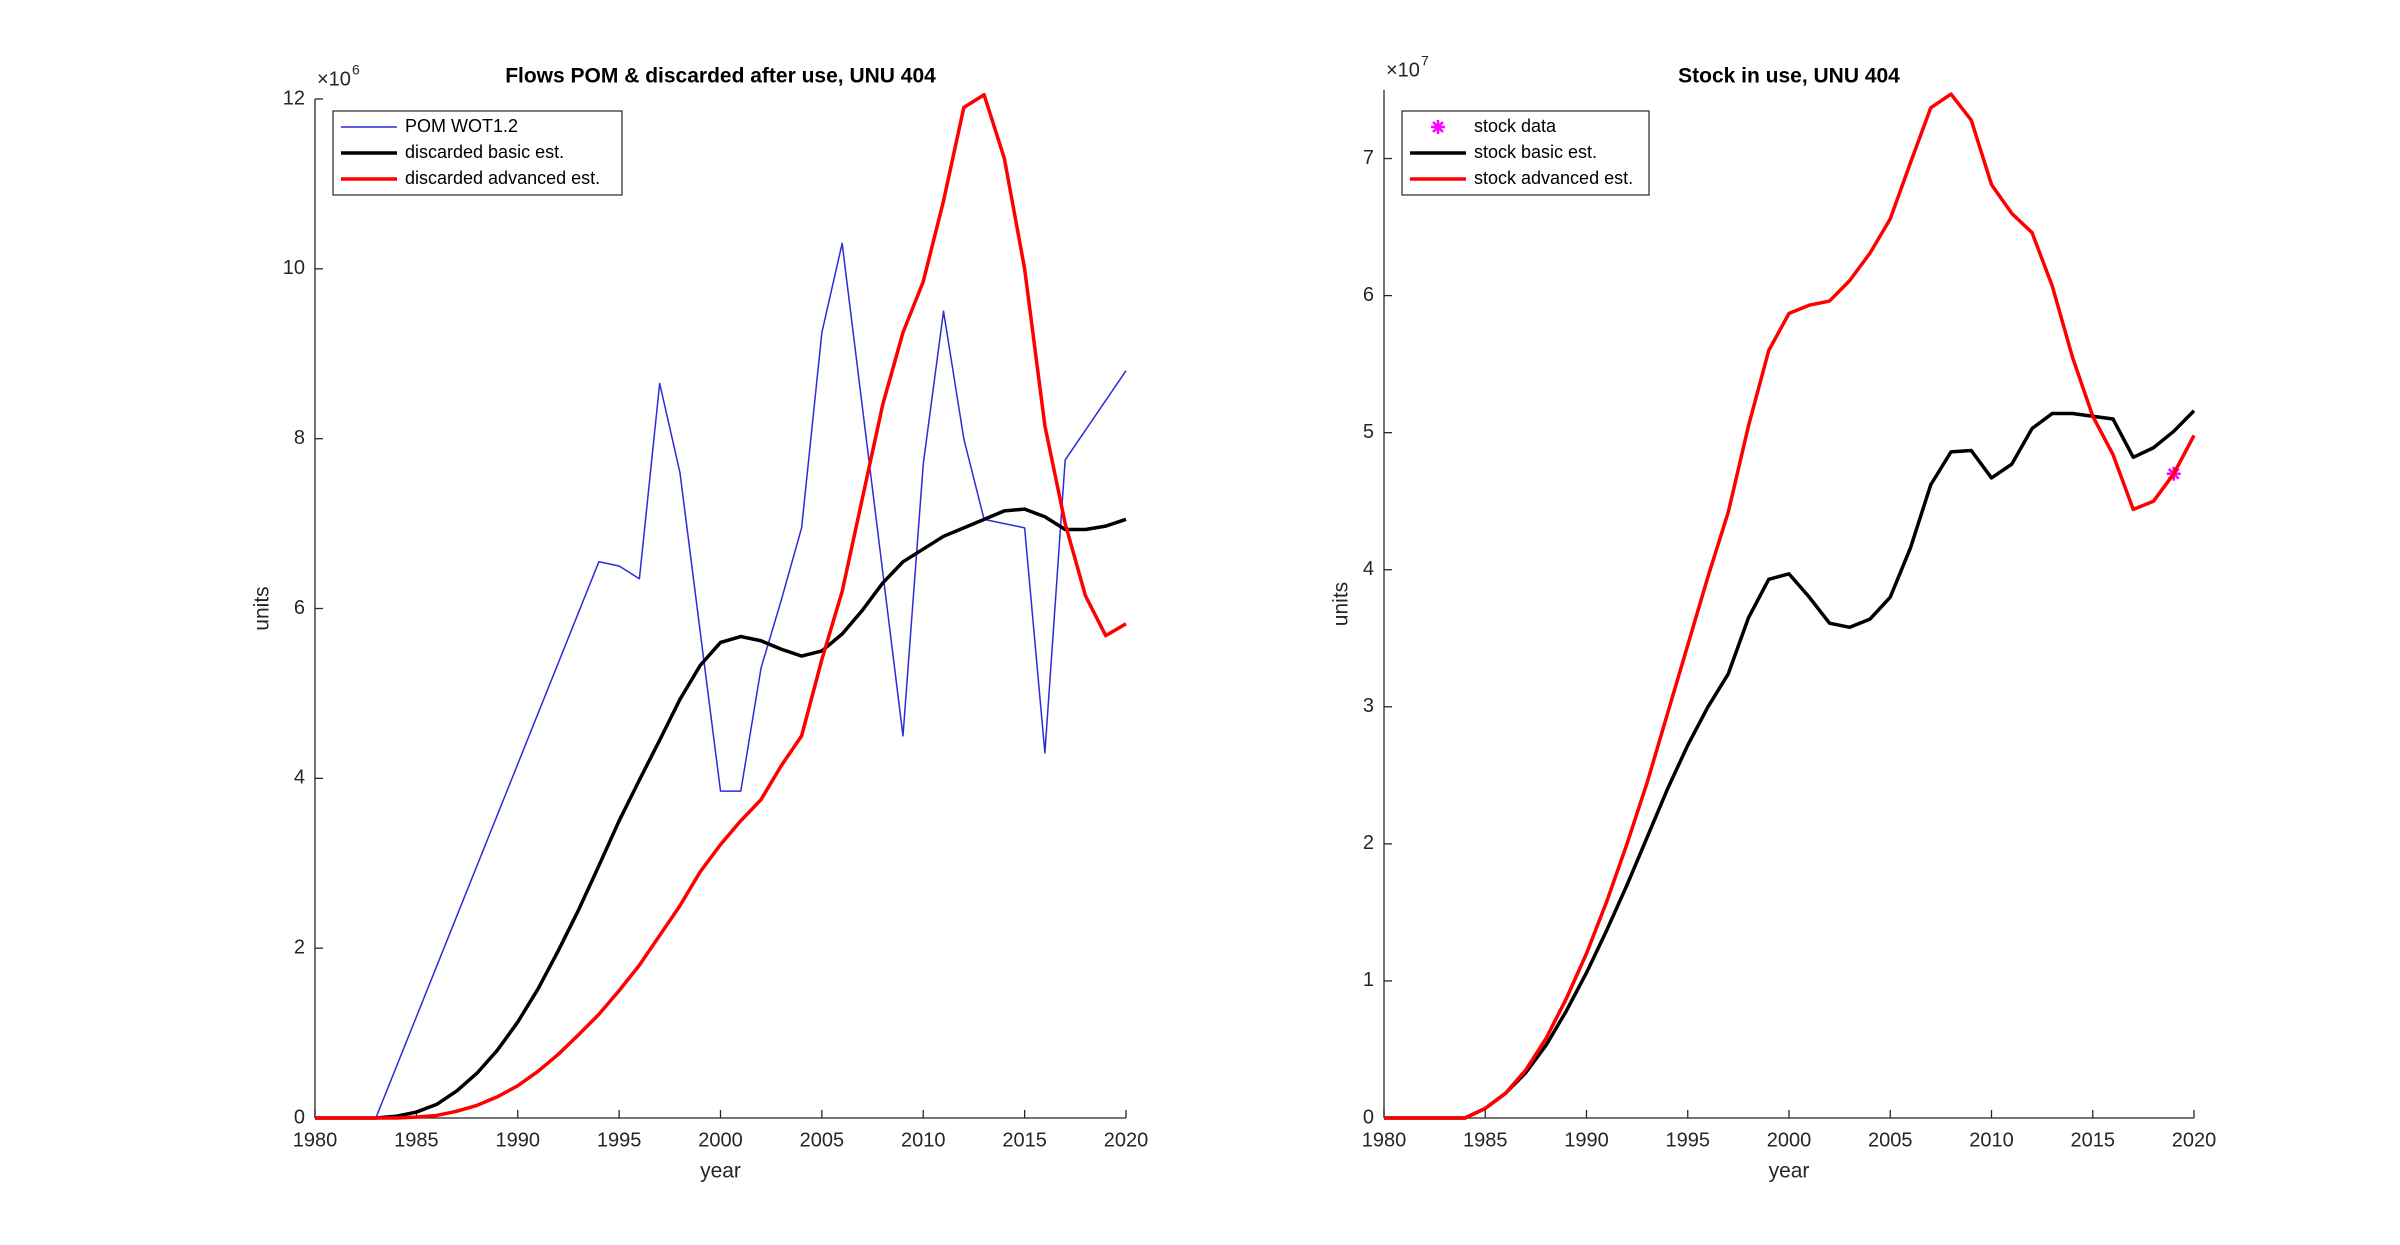  I want to click on legend-label: stock basic est., so click(1535, 152).